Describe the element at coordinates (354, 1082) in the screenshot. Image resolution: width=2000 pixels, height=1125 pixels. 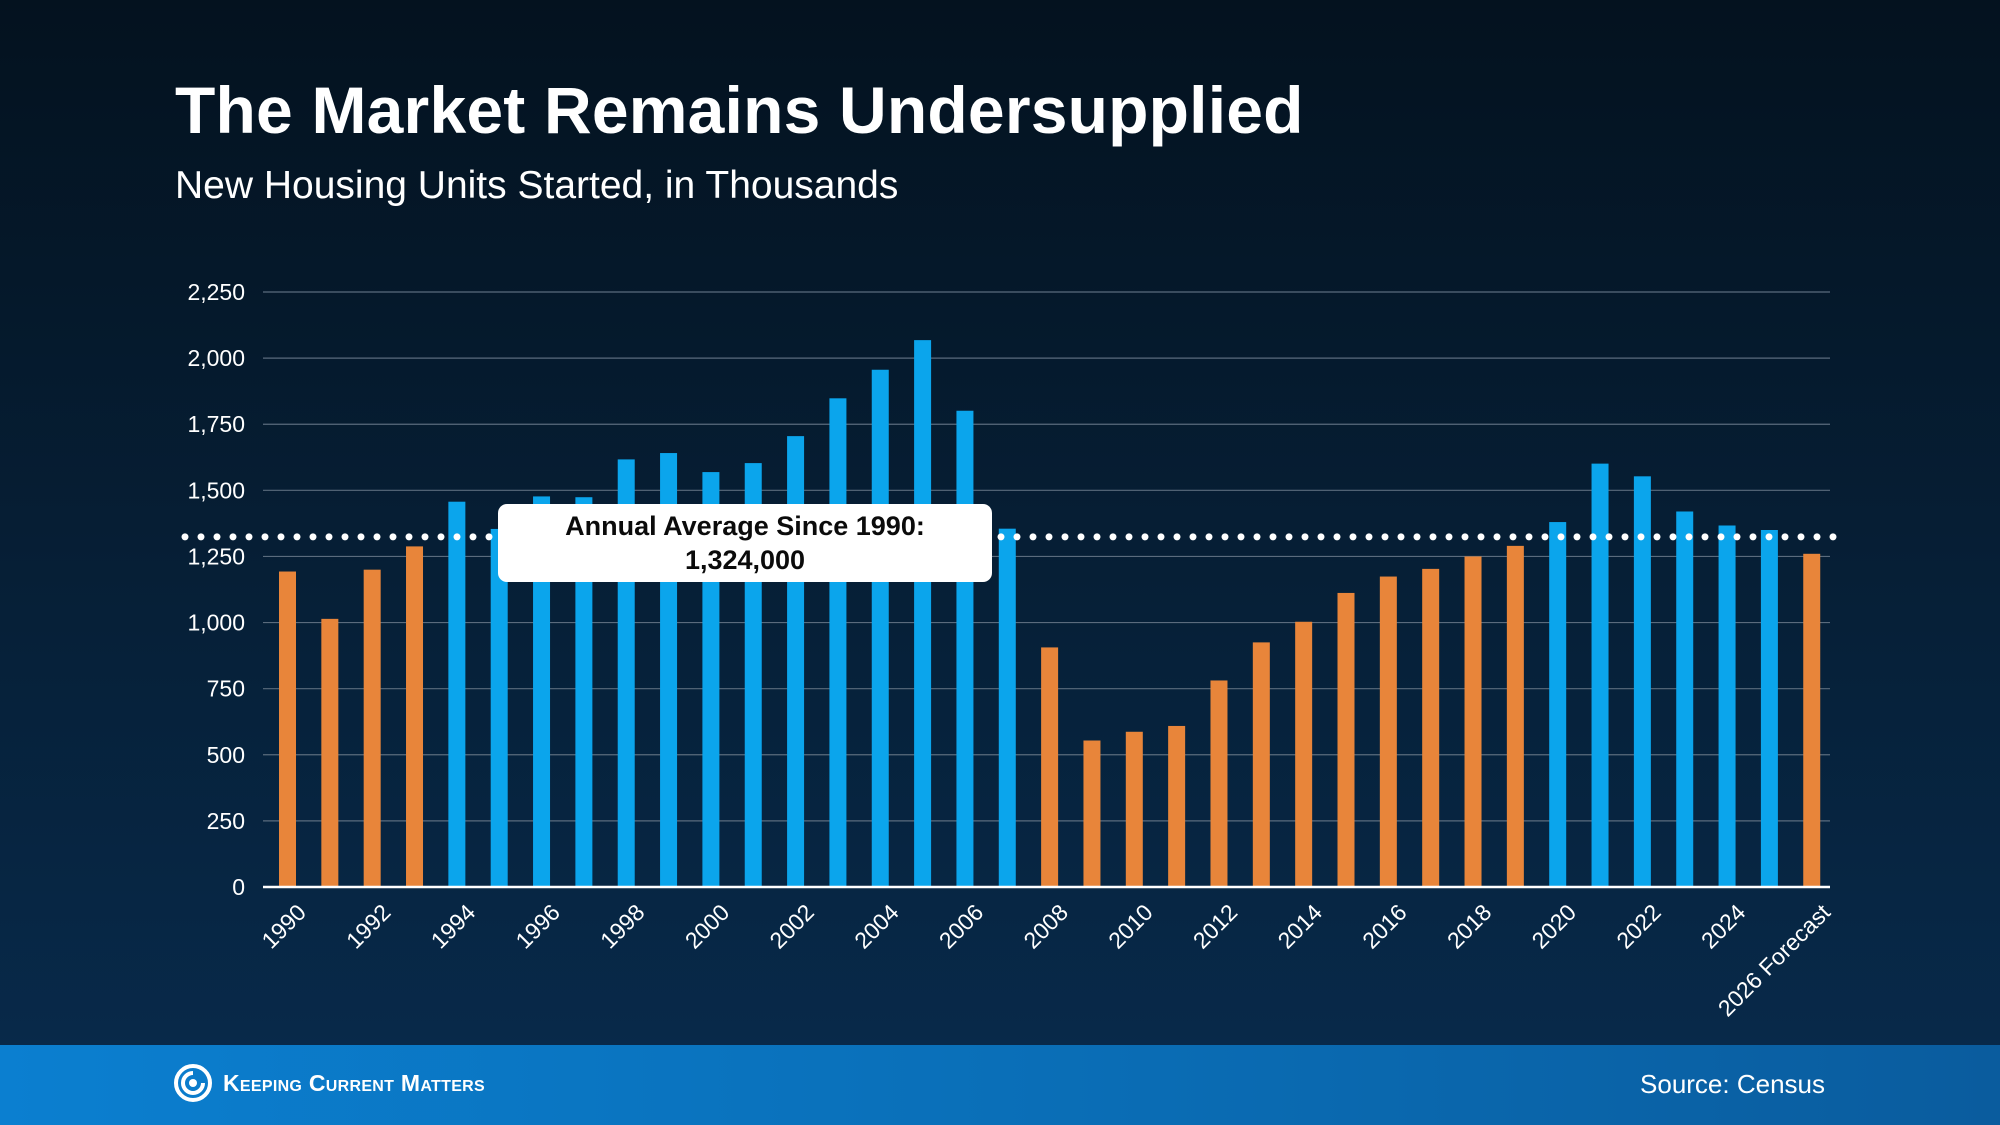
I see `brand-name: Keeping Current Matters` at that location.